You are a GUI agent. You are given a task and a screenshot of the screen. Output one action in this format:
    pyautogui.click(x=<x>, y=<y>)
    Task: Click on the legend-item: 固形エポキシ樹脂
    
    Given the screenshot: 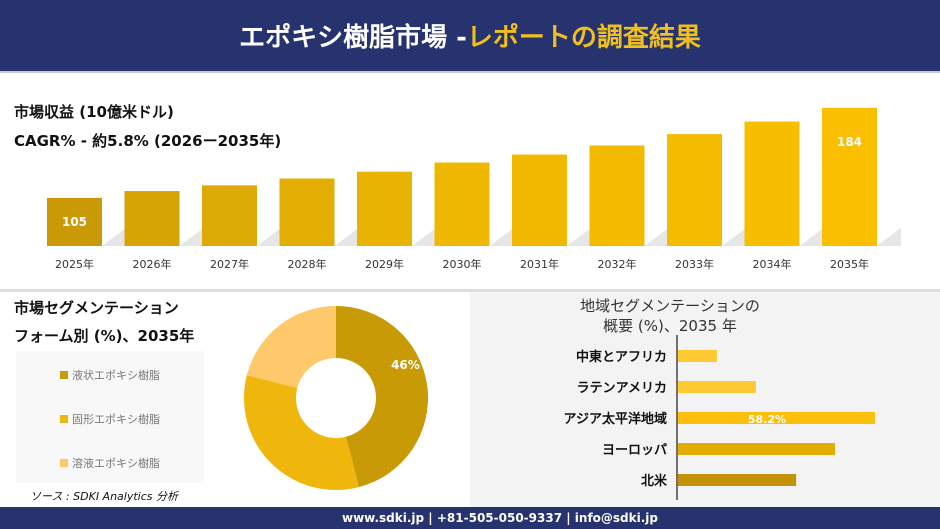 What is the action you would take?
    pyautogui.click(x=110, y=419)
    